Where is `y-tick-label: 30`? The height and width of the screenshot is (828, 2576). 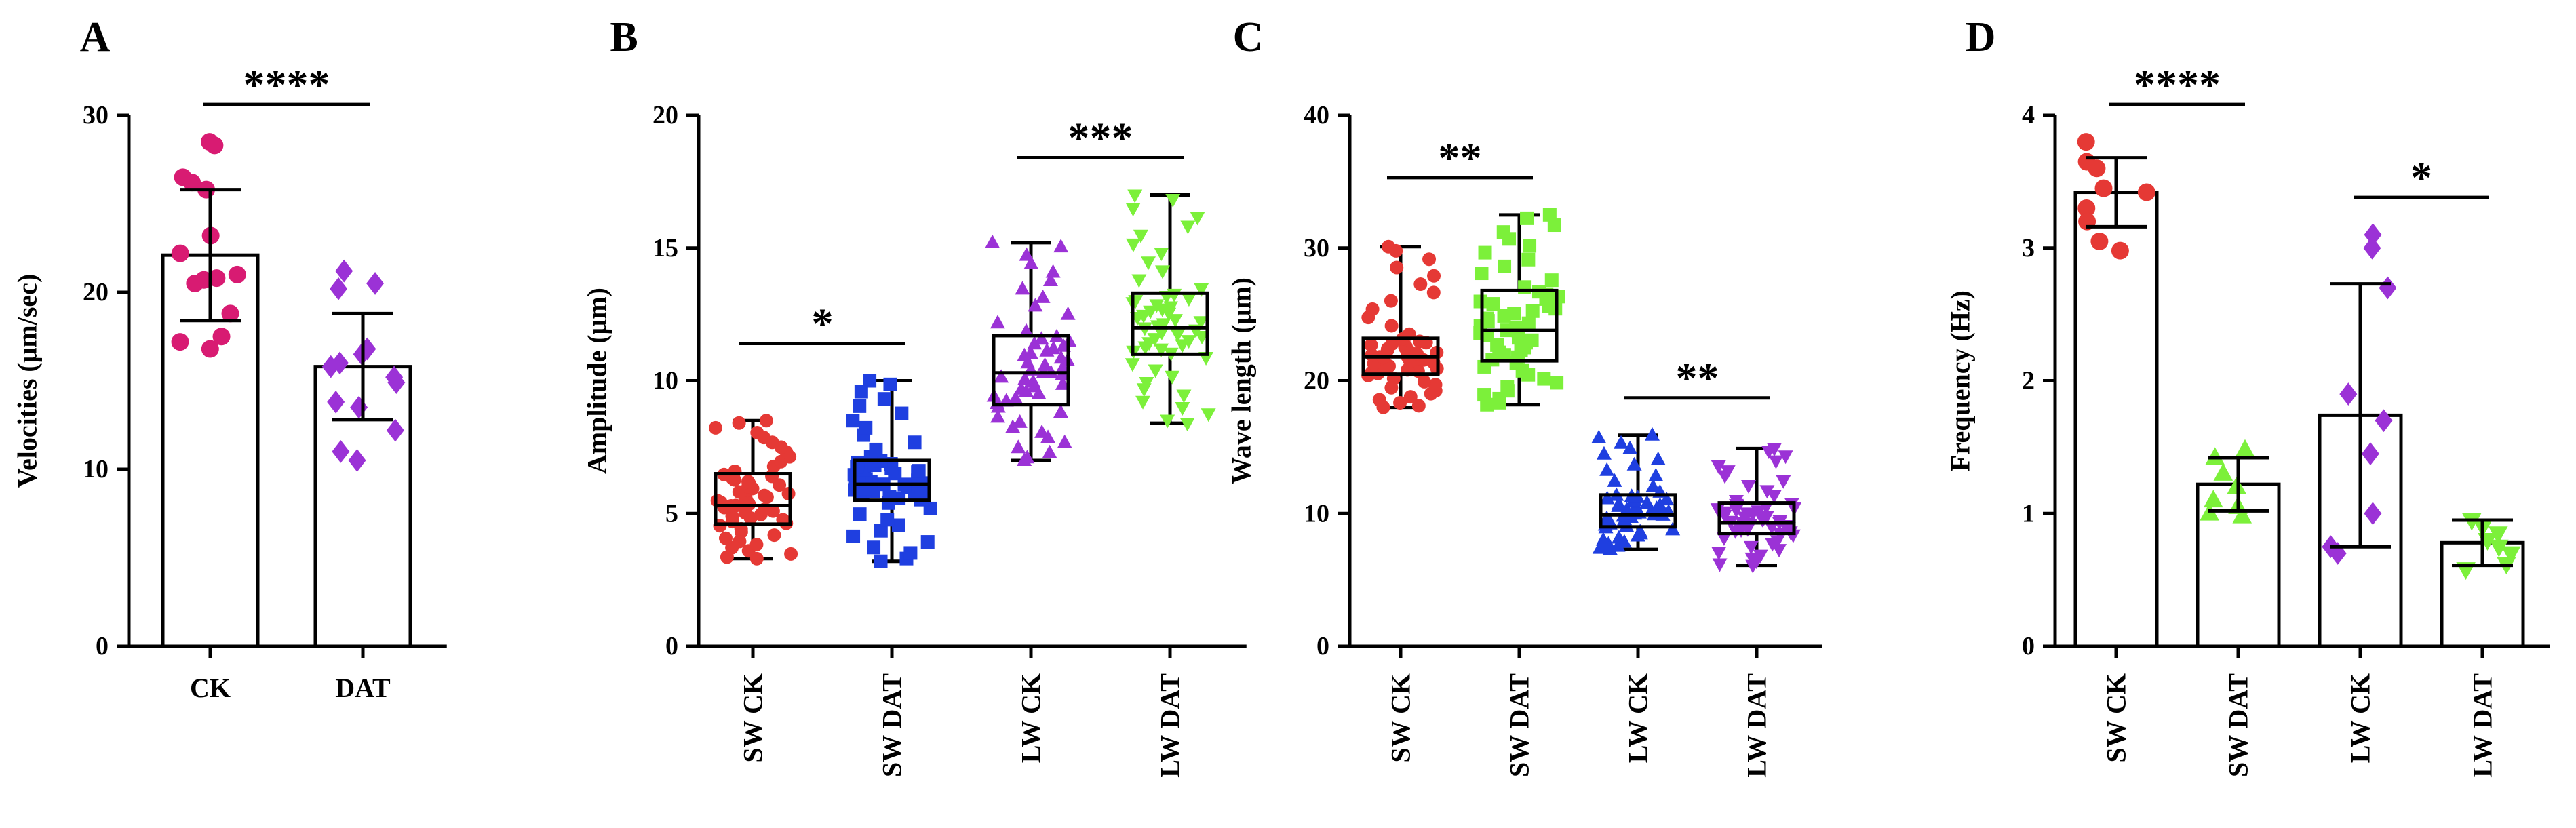
y-tick-label: 30 is located at coordinates (96, 115).